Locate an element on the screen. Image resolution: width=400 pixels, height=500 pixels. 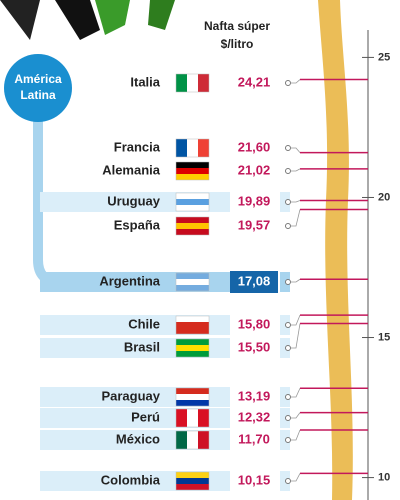
value-label: 21,02 is located at coordinates (254, 169).